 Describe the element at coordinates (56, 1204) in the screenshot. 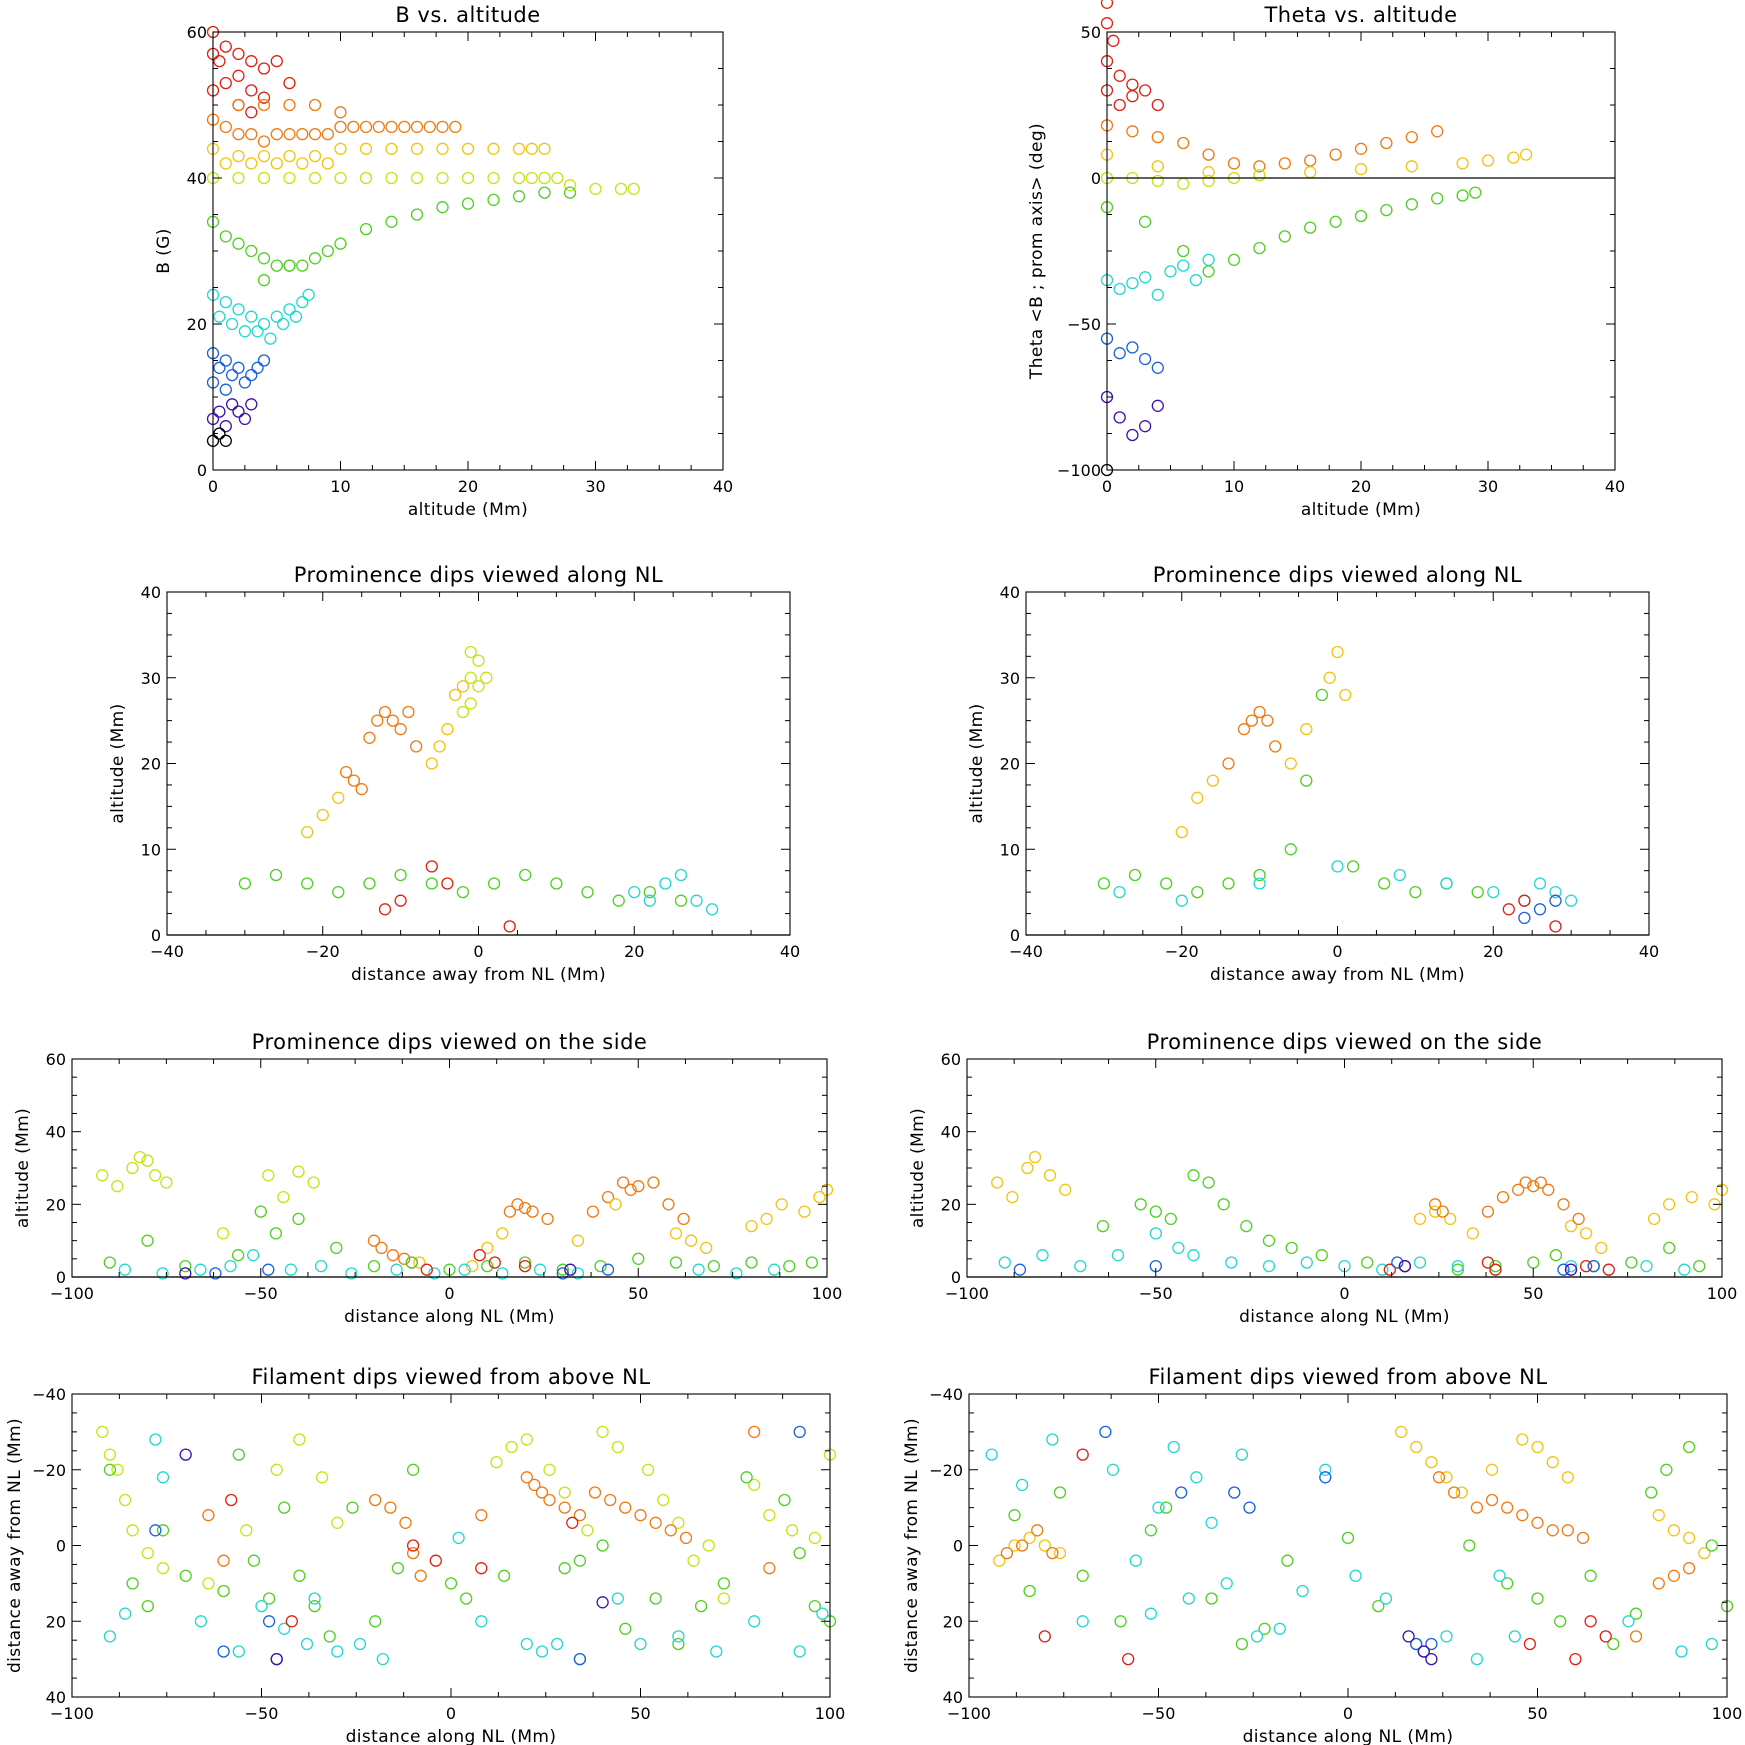

I see `y-tick-label: 20` at that location.